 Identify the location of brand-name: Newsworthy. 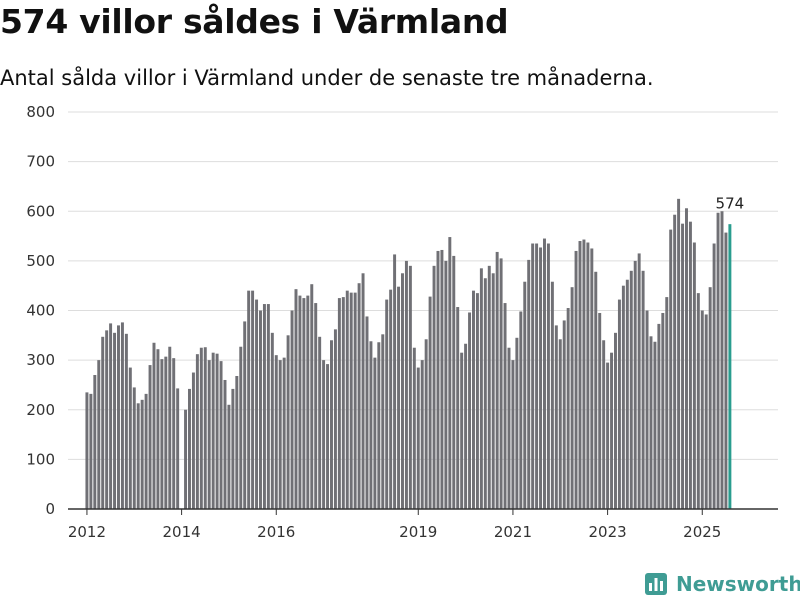
(738, 584).